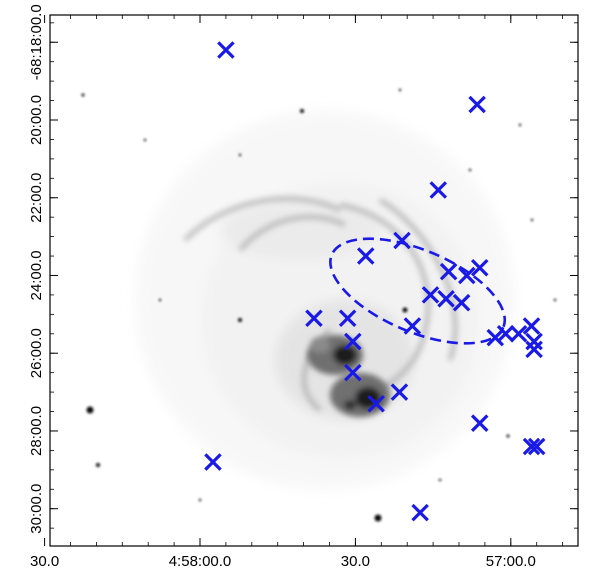  Describe the element at coordinates (36, 120) in the screenshot. I see `y-tick-label: 20:00.0` at that location.